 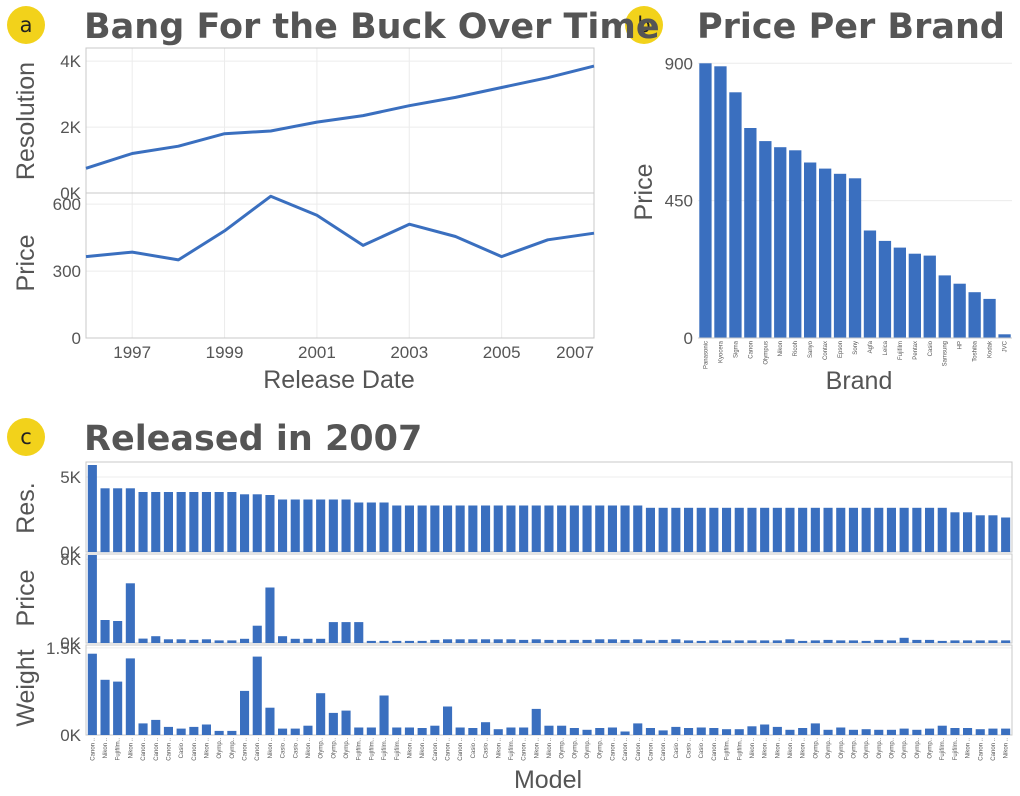 I want to click on chart-b-category-label: Epson, so click(x=841, y=349).